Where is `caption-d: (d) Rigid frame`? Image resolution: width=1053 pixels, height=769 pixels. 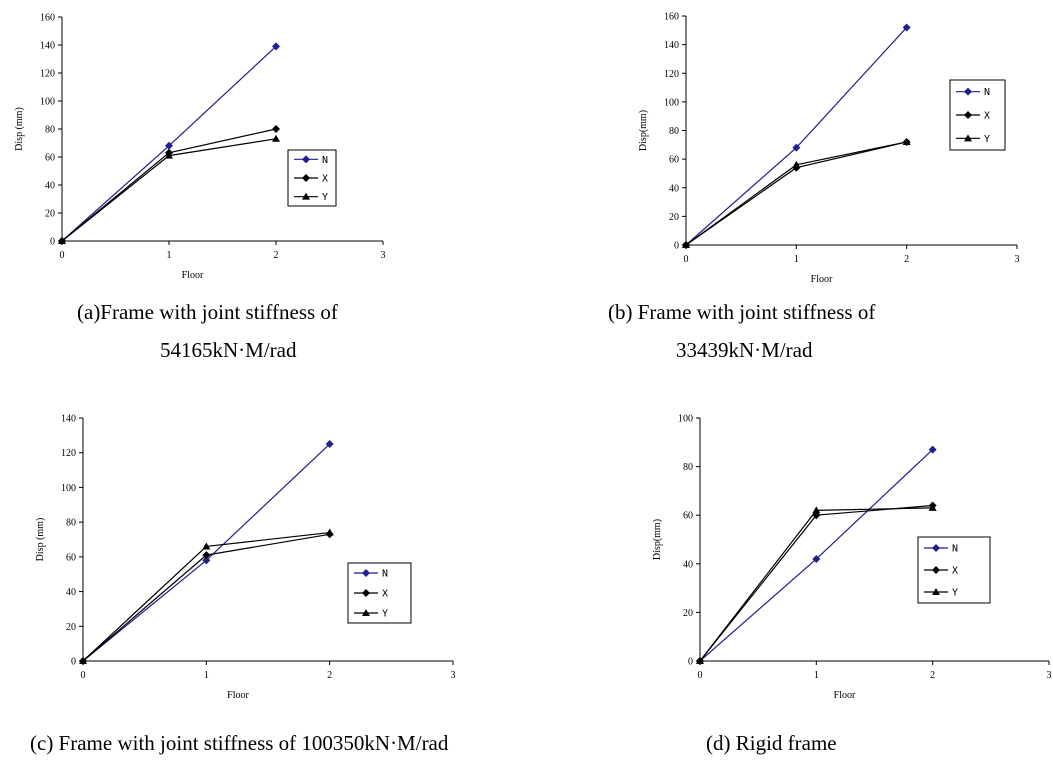 caption-d: (d) Rigid frame is located at coordinates (771, 743).